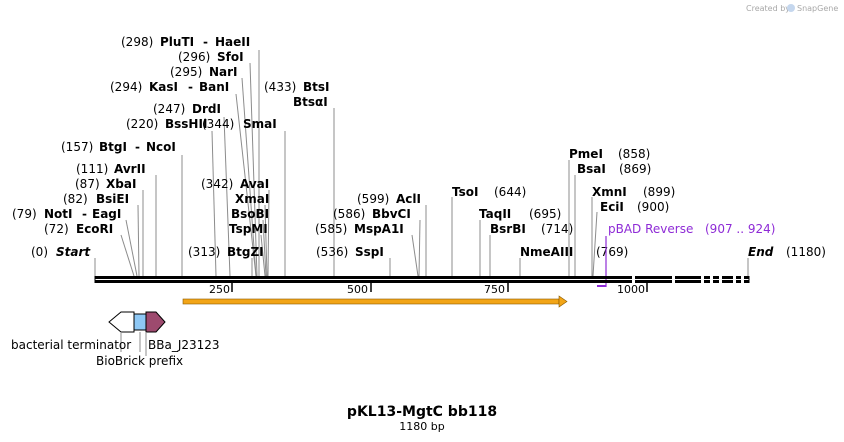 This screenshot has width=844, height=442. I want to click on site-name-tspmi: TspMI, so click(248, 229).